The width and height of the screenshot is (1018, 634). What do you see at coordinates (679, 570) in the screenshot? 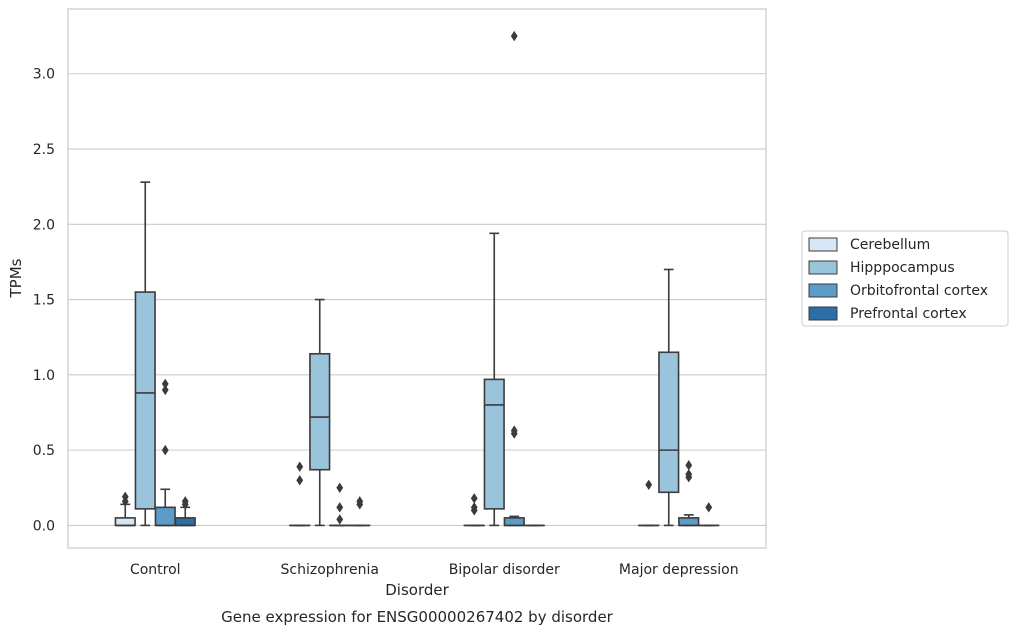
I see `x-tick-label: Major depression` at bounding box center [679, 570].